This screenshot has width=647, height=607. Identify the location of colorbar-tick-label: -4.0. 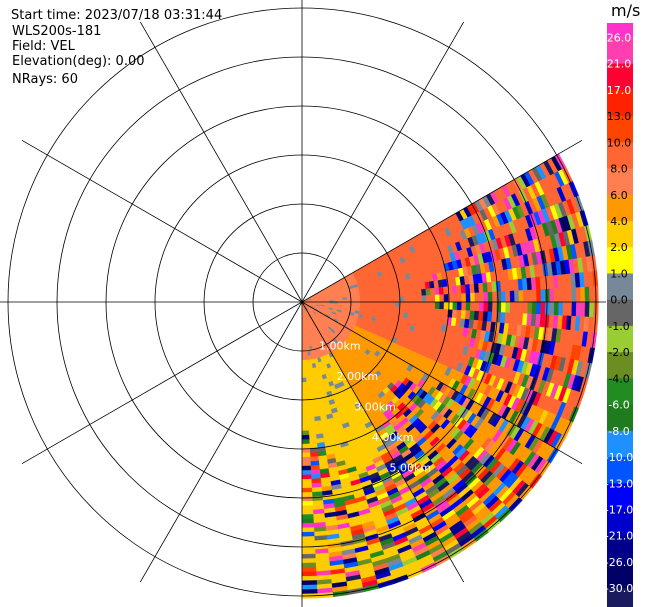
(618, 378).